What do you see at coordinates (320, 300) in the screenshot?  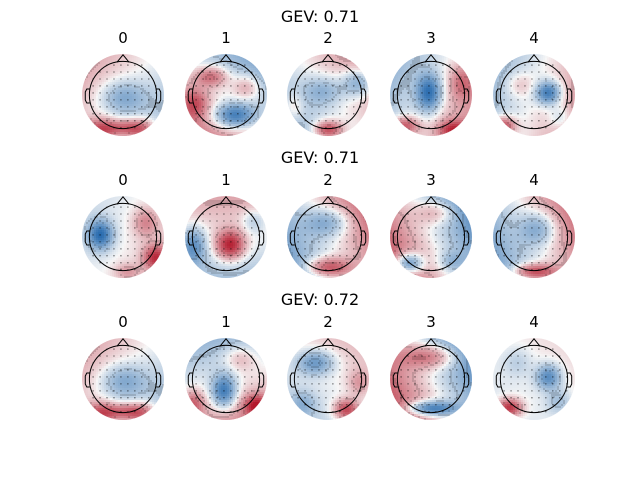 I see `row-title: GEV: 0.72` at bounding box center [320, 300].